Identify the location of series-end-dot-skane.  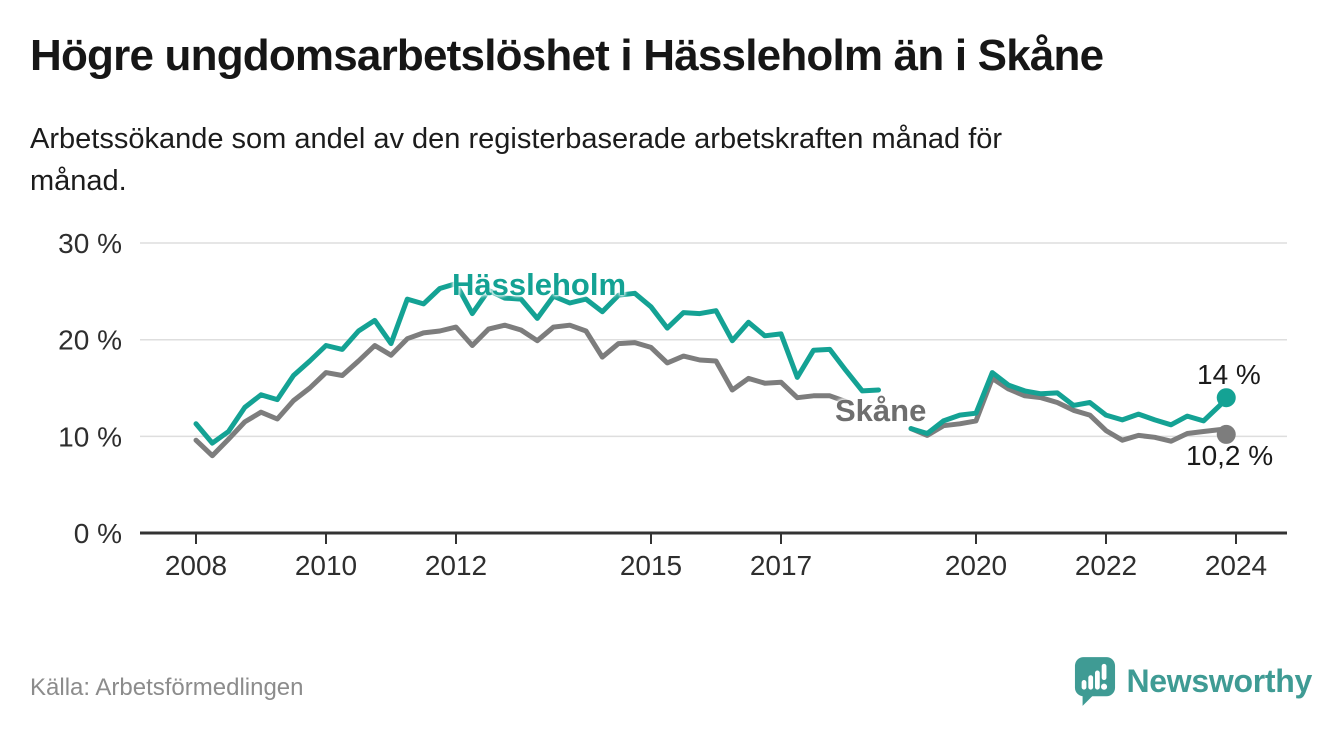
(1226, 434).